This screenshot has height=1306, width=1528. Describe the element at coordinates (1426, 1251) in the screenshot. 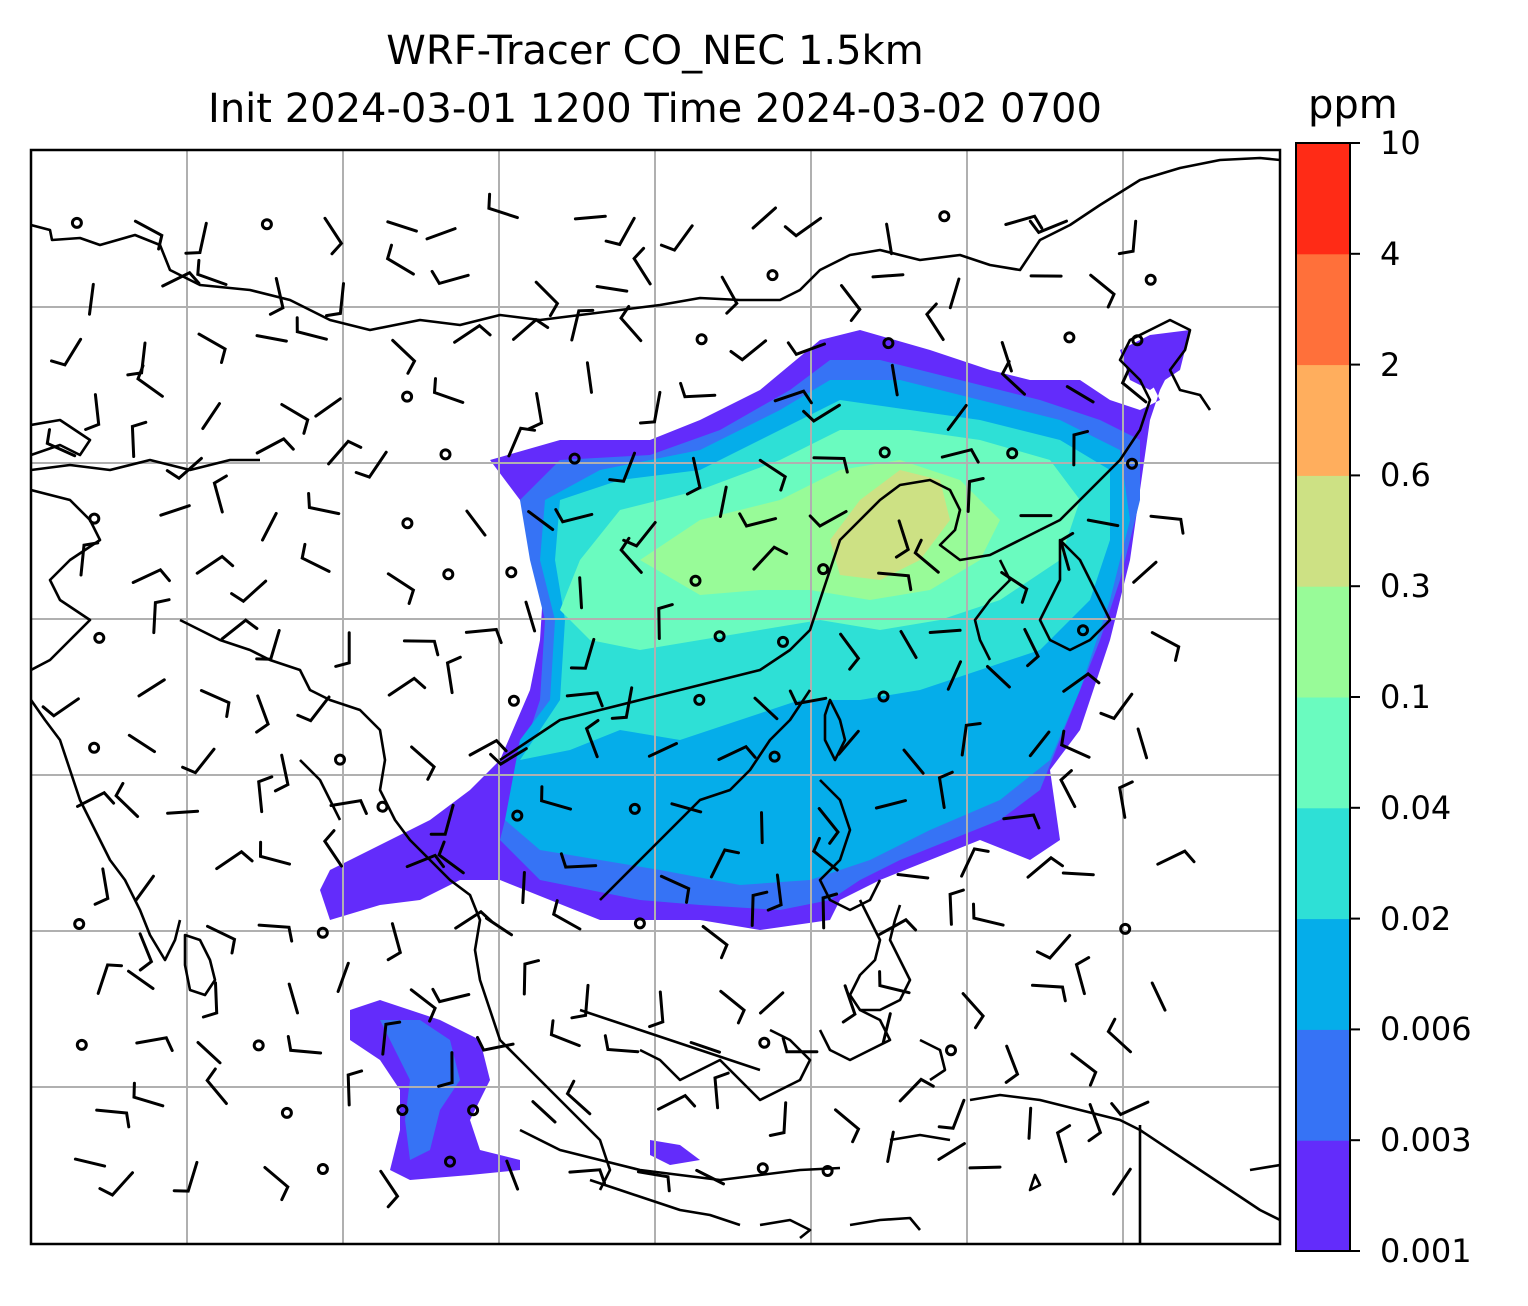

I see `colorbar-tick-label: 0.001` at that location.